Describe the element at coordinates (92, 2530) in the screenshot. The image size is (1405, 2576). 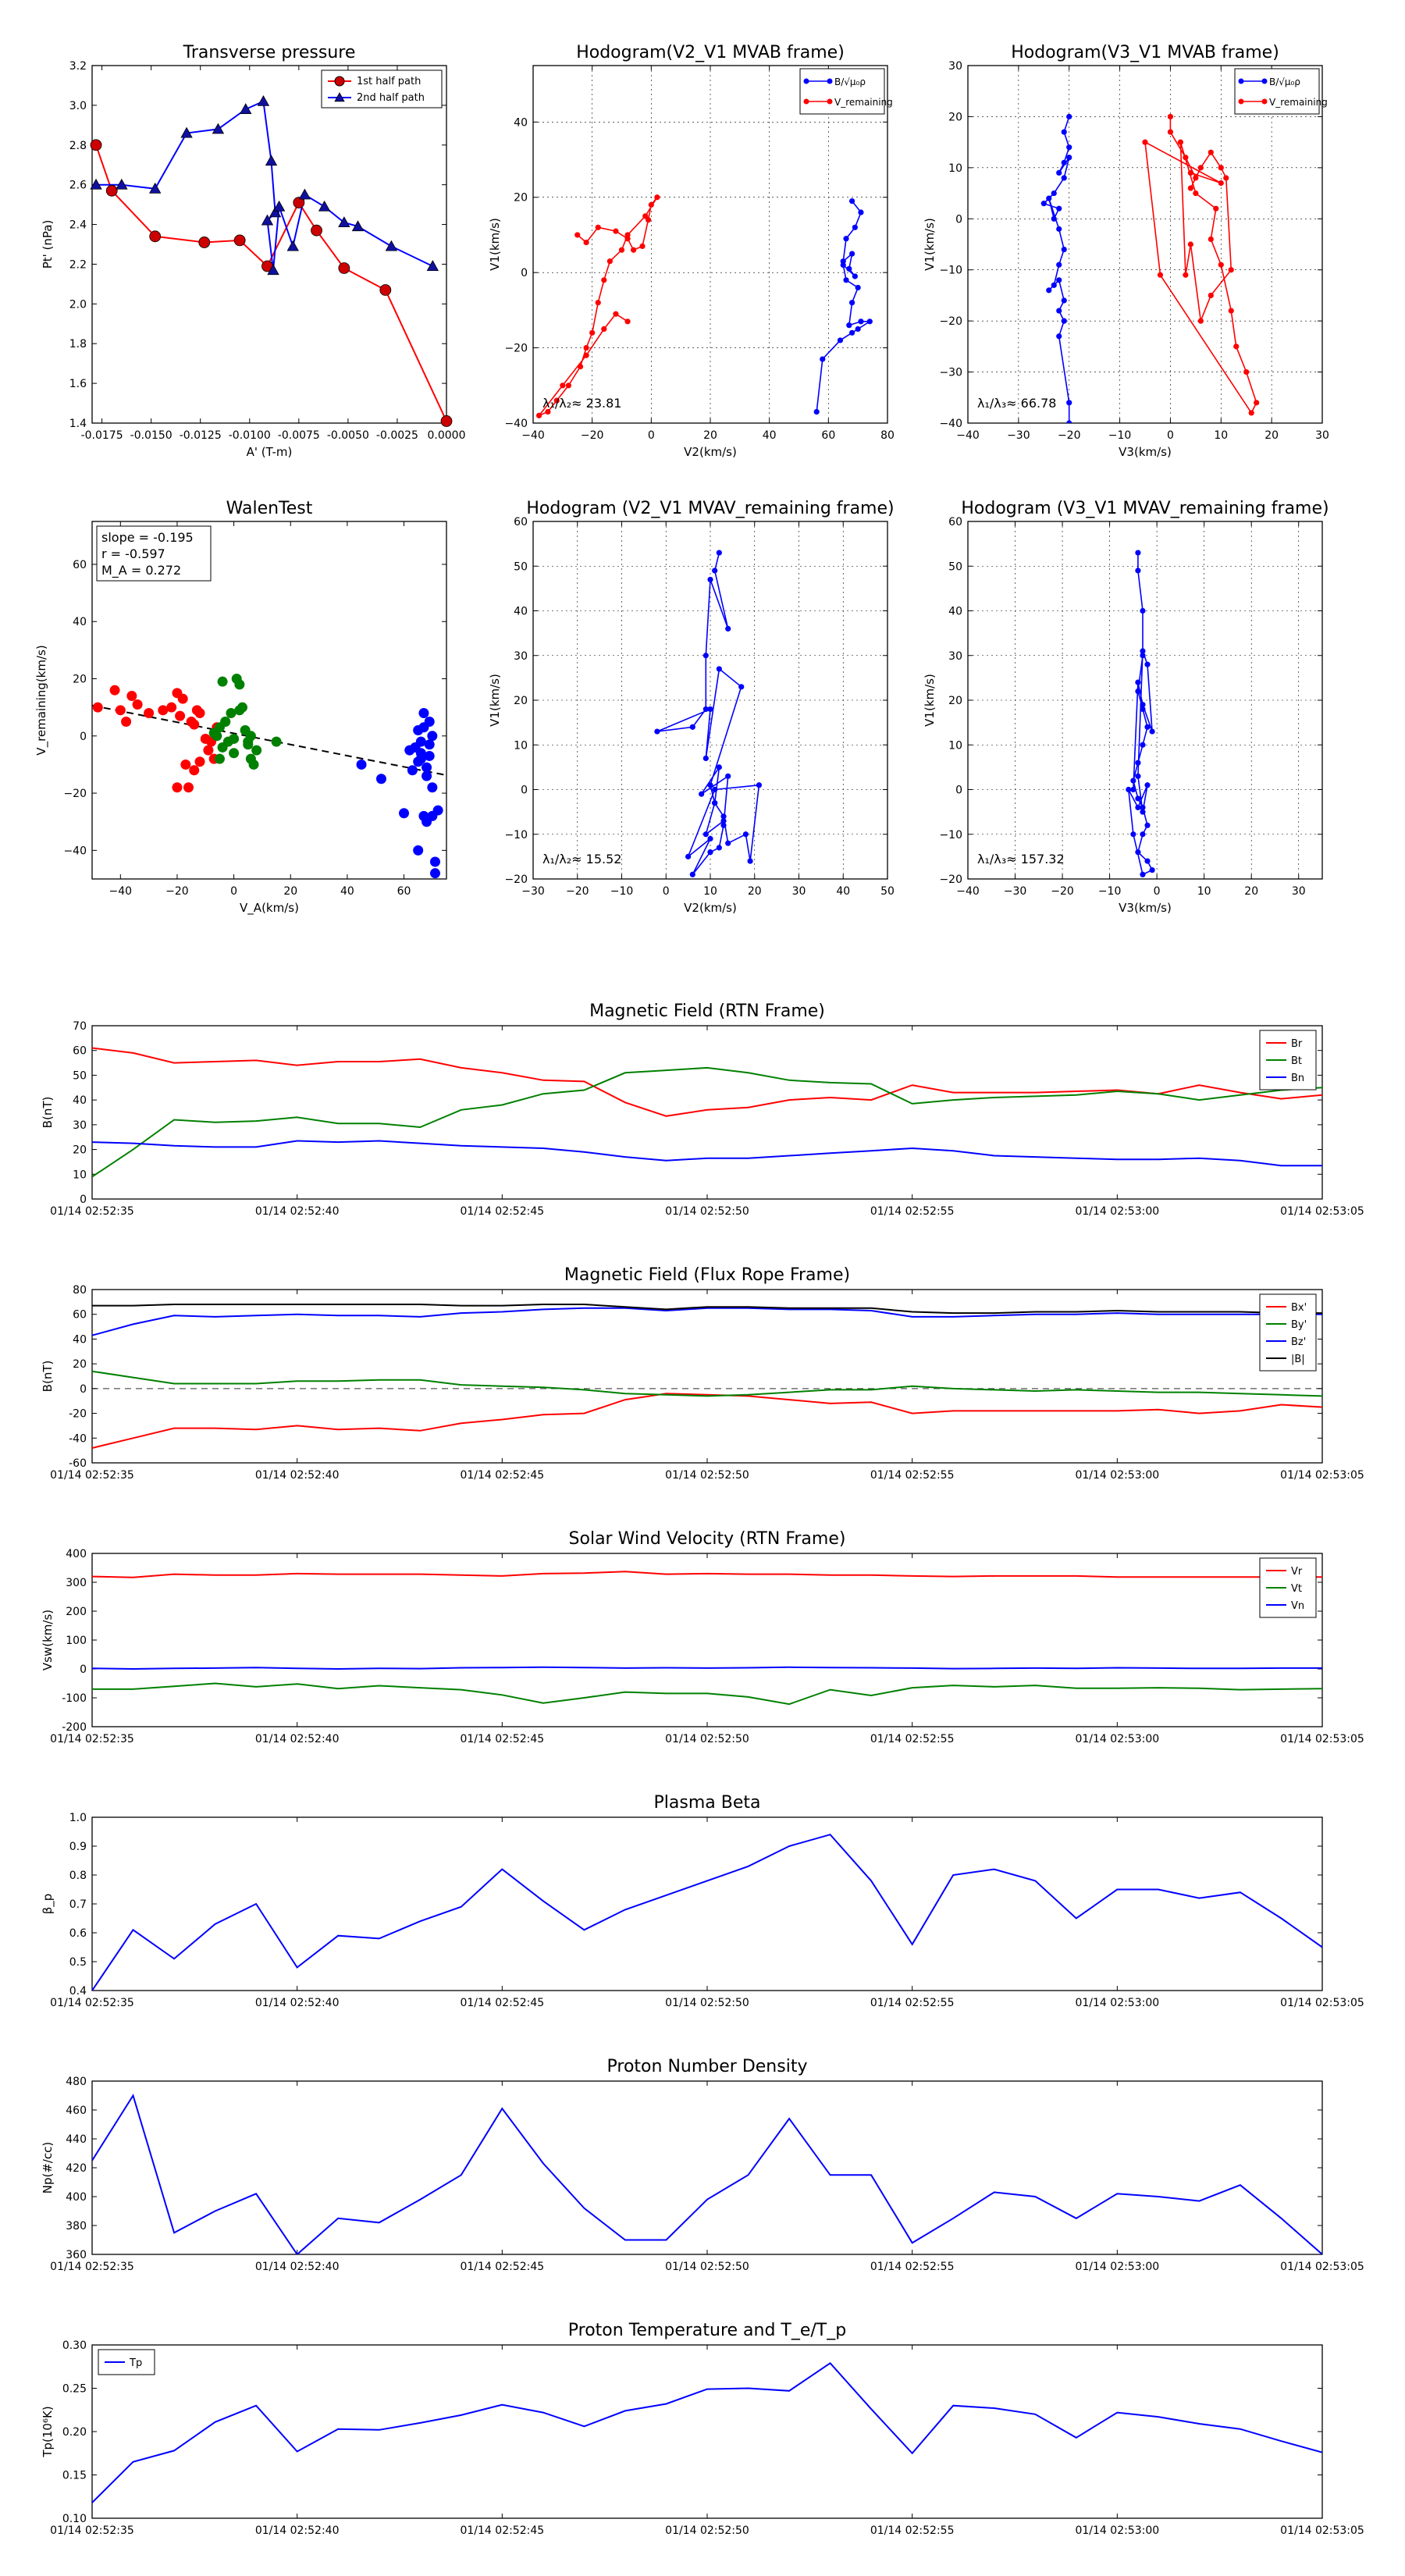
I see `temp-xtick-label: 01/14 02:52:35` at that location.